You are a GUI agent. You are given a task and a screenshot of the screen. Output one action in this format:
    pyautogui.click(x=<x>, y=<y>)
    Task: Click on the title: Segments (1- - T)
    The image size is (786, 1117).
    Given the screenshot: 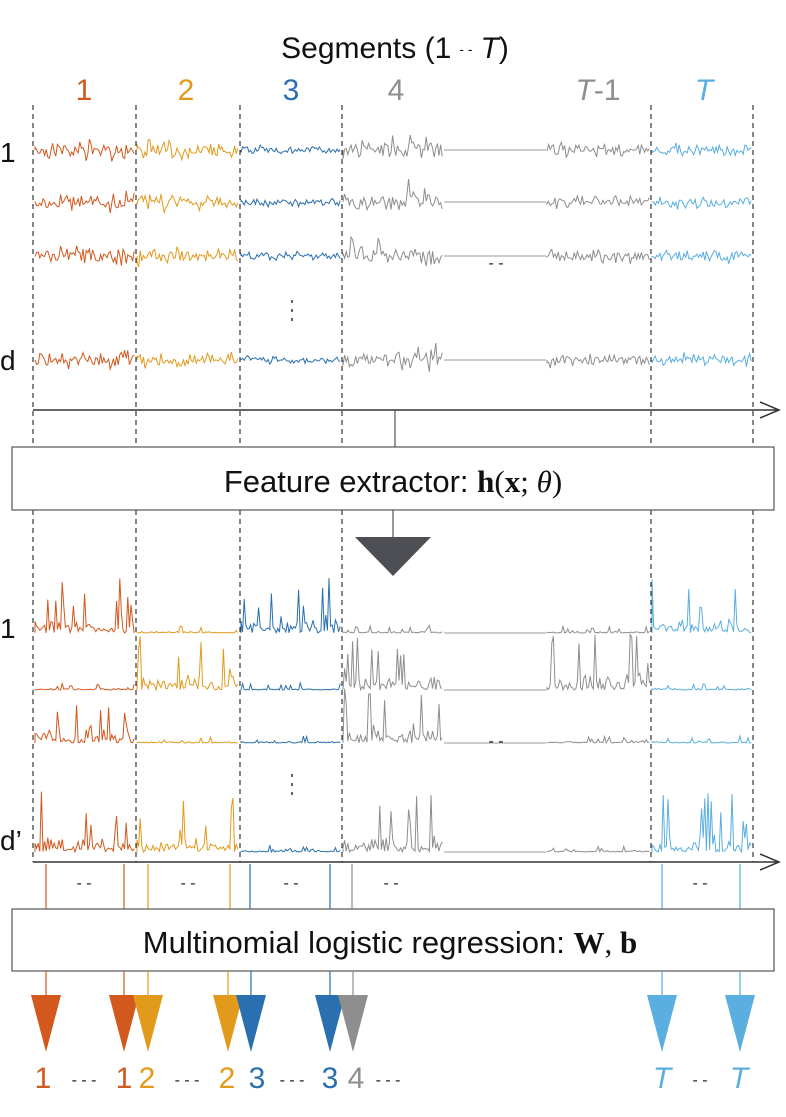 What is the action you would take?
    pyautogui.click(x=395, y=48)
    